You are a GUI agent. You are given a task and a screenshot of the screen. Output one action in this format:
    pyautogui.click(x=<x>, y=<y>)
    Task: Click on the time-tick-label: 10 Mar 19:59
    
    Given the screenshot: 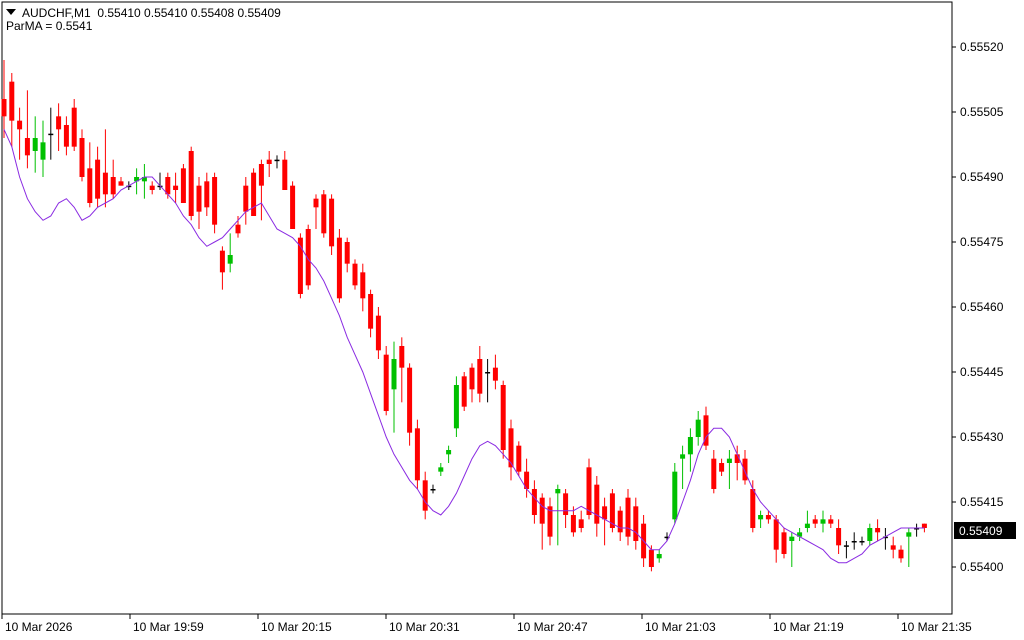 What is the action you would take?
    pyautogui.click(x=168, y=627)
    